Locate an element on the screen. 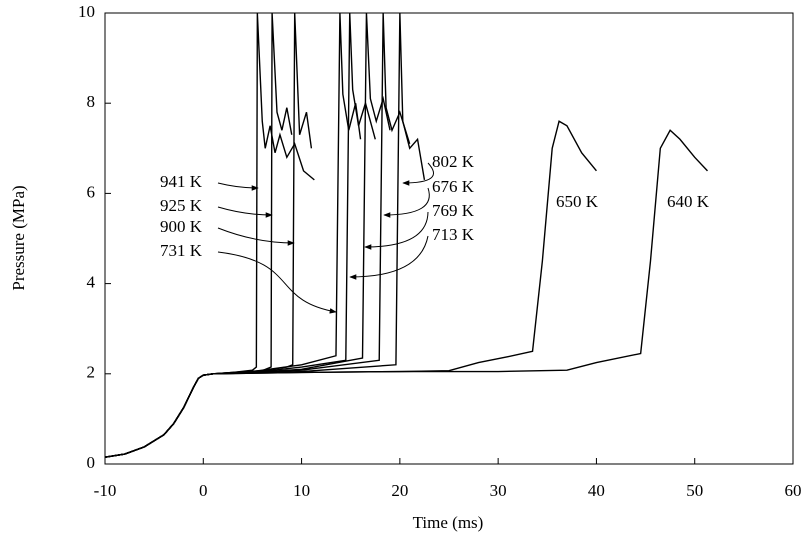 The image size is (807, 542). y-tick-label: 2 is located at coordinates (91, 372).